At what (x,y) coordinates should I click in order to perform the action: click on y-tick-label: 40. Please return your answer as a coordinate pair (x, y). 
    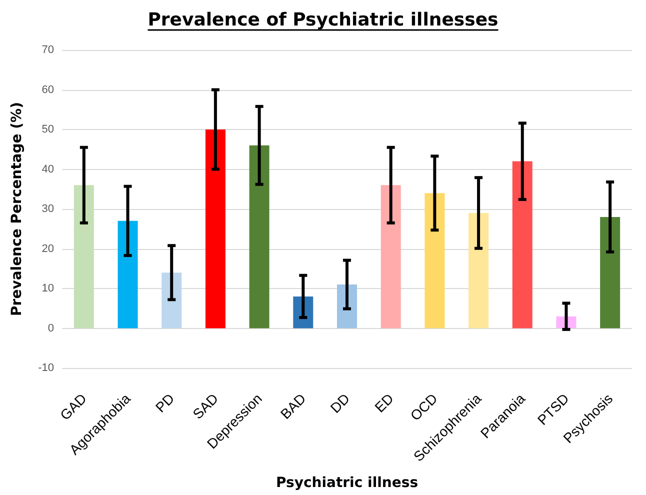
    Looking at the image, I should click on (48, 169).